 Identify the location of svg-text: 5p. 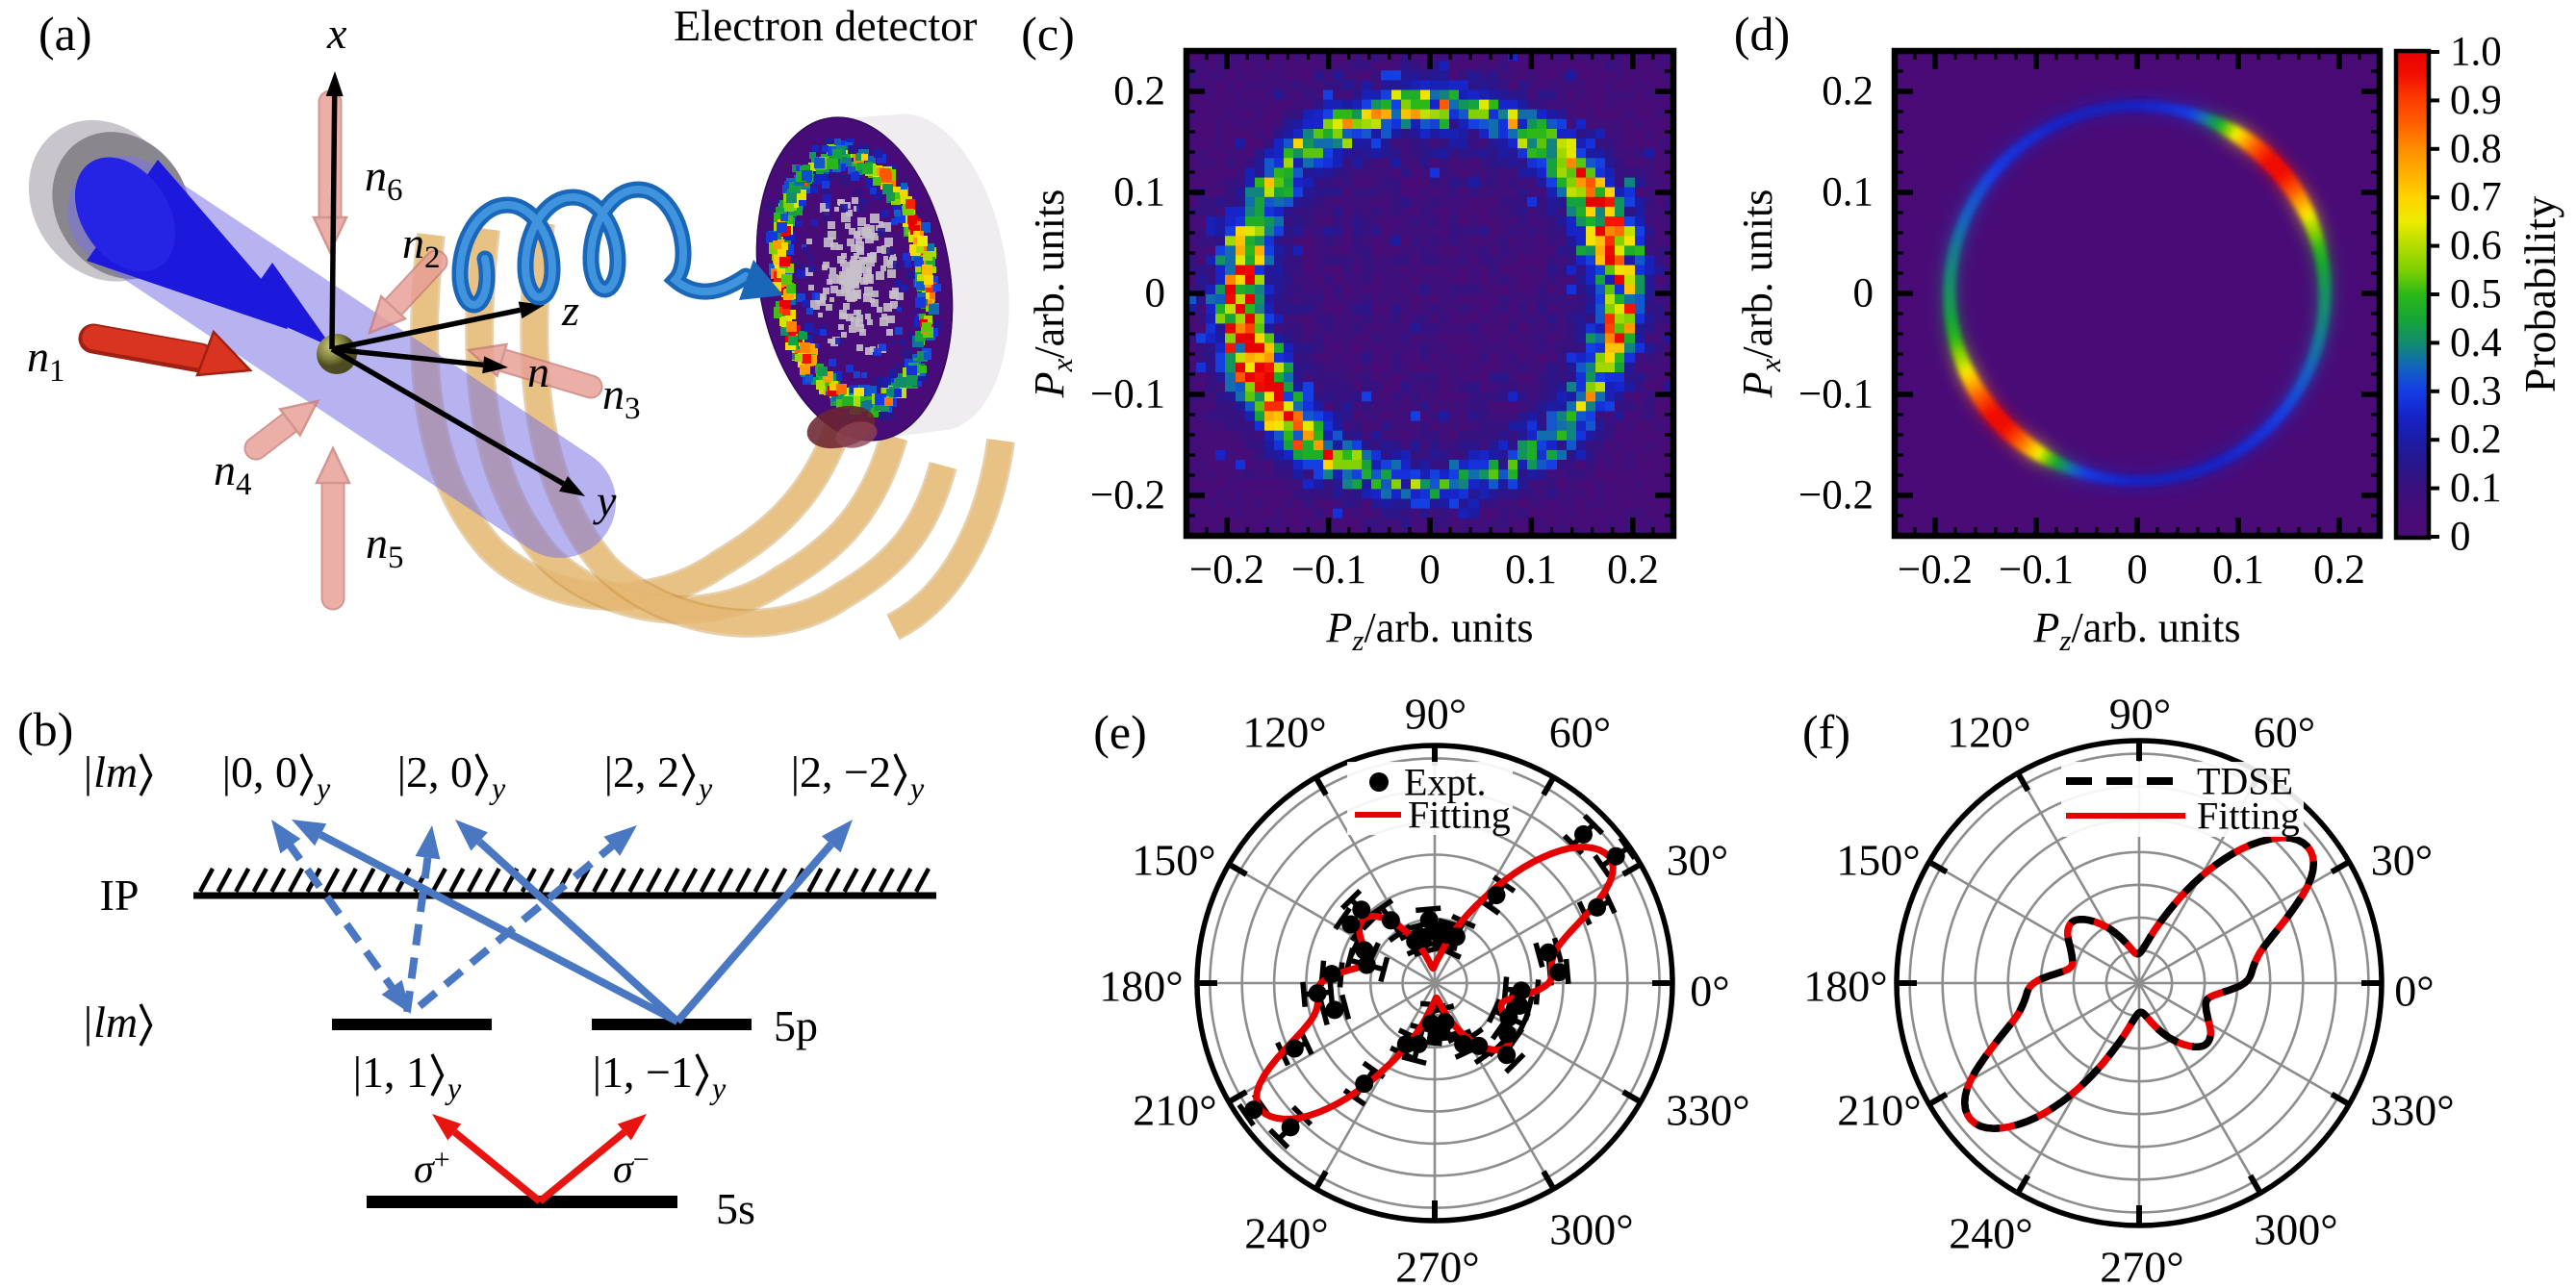
(796, 1025).